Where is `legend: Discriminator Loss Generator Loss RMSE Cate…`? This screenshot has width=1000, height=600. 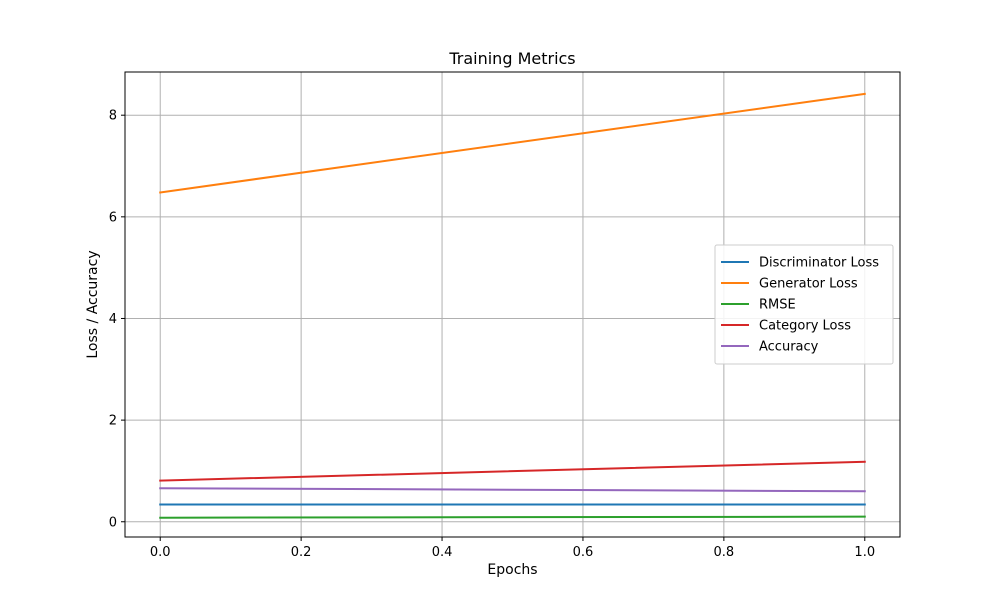 legend: Discriminator Loss Generator Loss RMSE Cate… is located at coordinates (804, 304).